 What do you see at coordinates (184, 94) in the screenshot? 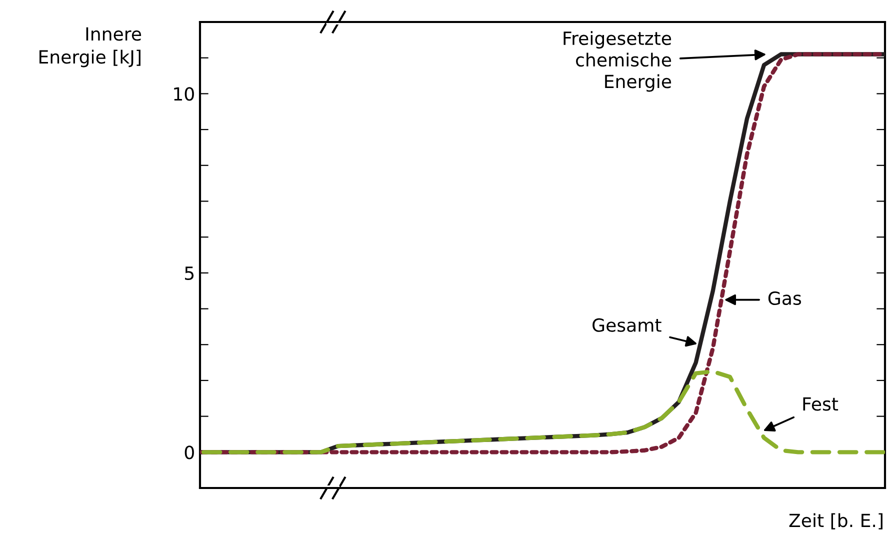
I see `y-tick-label: 10` at bounding box center [184, 94].